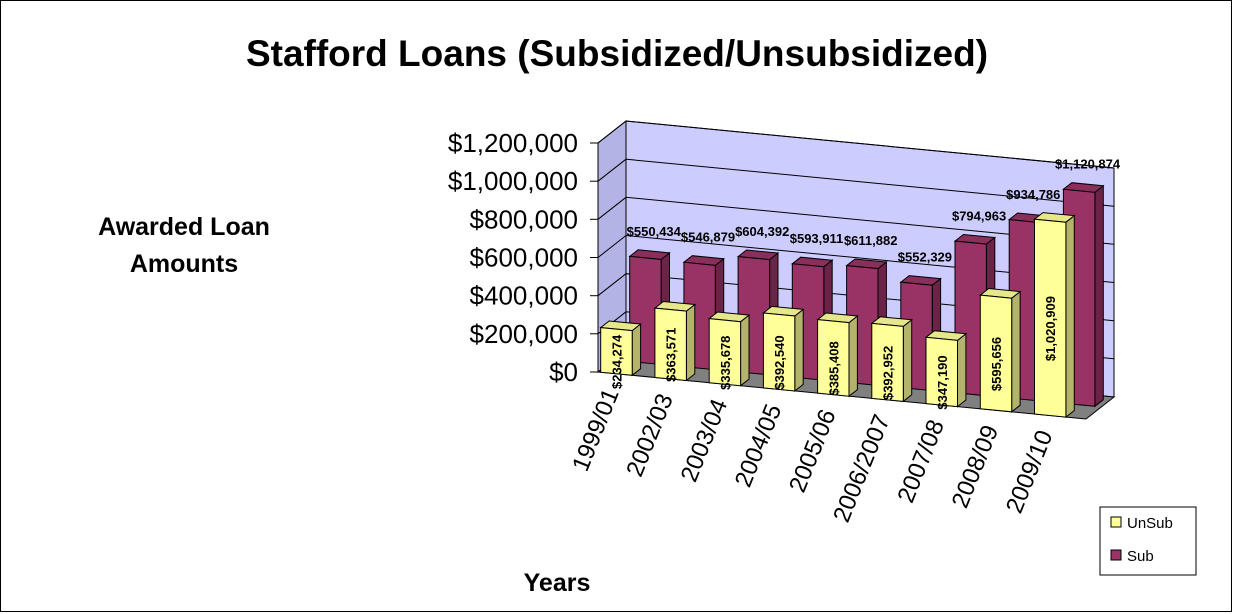 The height and width of the screenshot is (614, 1234). Describe the element at coordinates (184, 264) in the screenshot. I see `y-axis-label-line-2: Amounts` at that location.